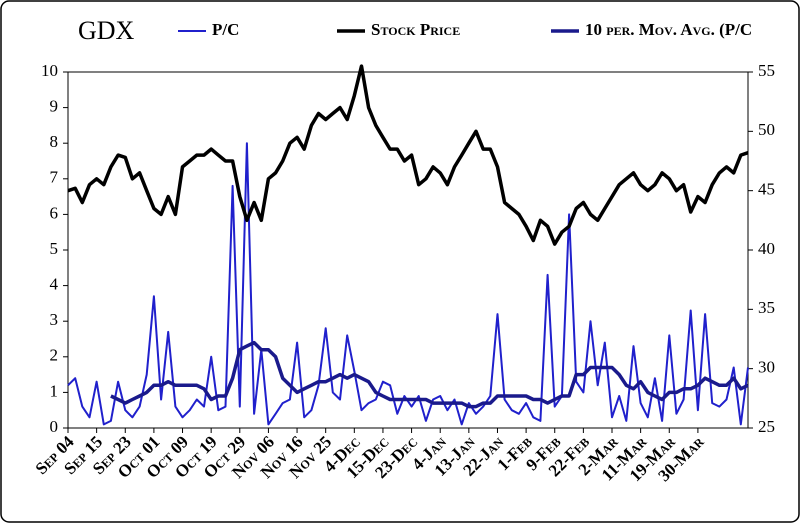 This screenshot has width=800, height=528. I want to click on y-tick-label: 2, so click(54, 355).